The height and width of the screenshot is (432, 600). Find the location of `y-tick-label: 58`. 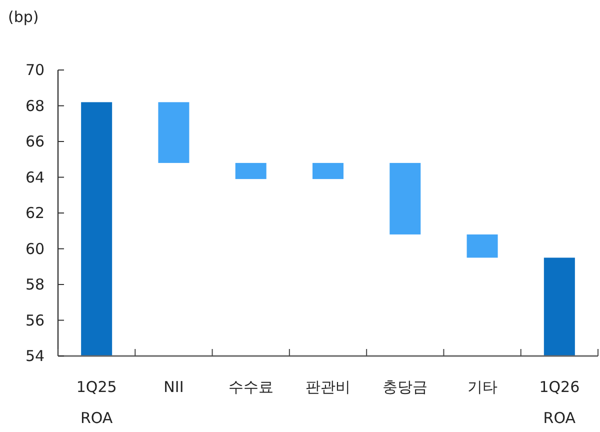

y-tick-label: 58 is located at coordinates (35, 285).